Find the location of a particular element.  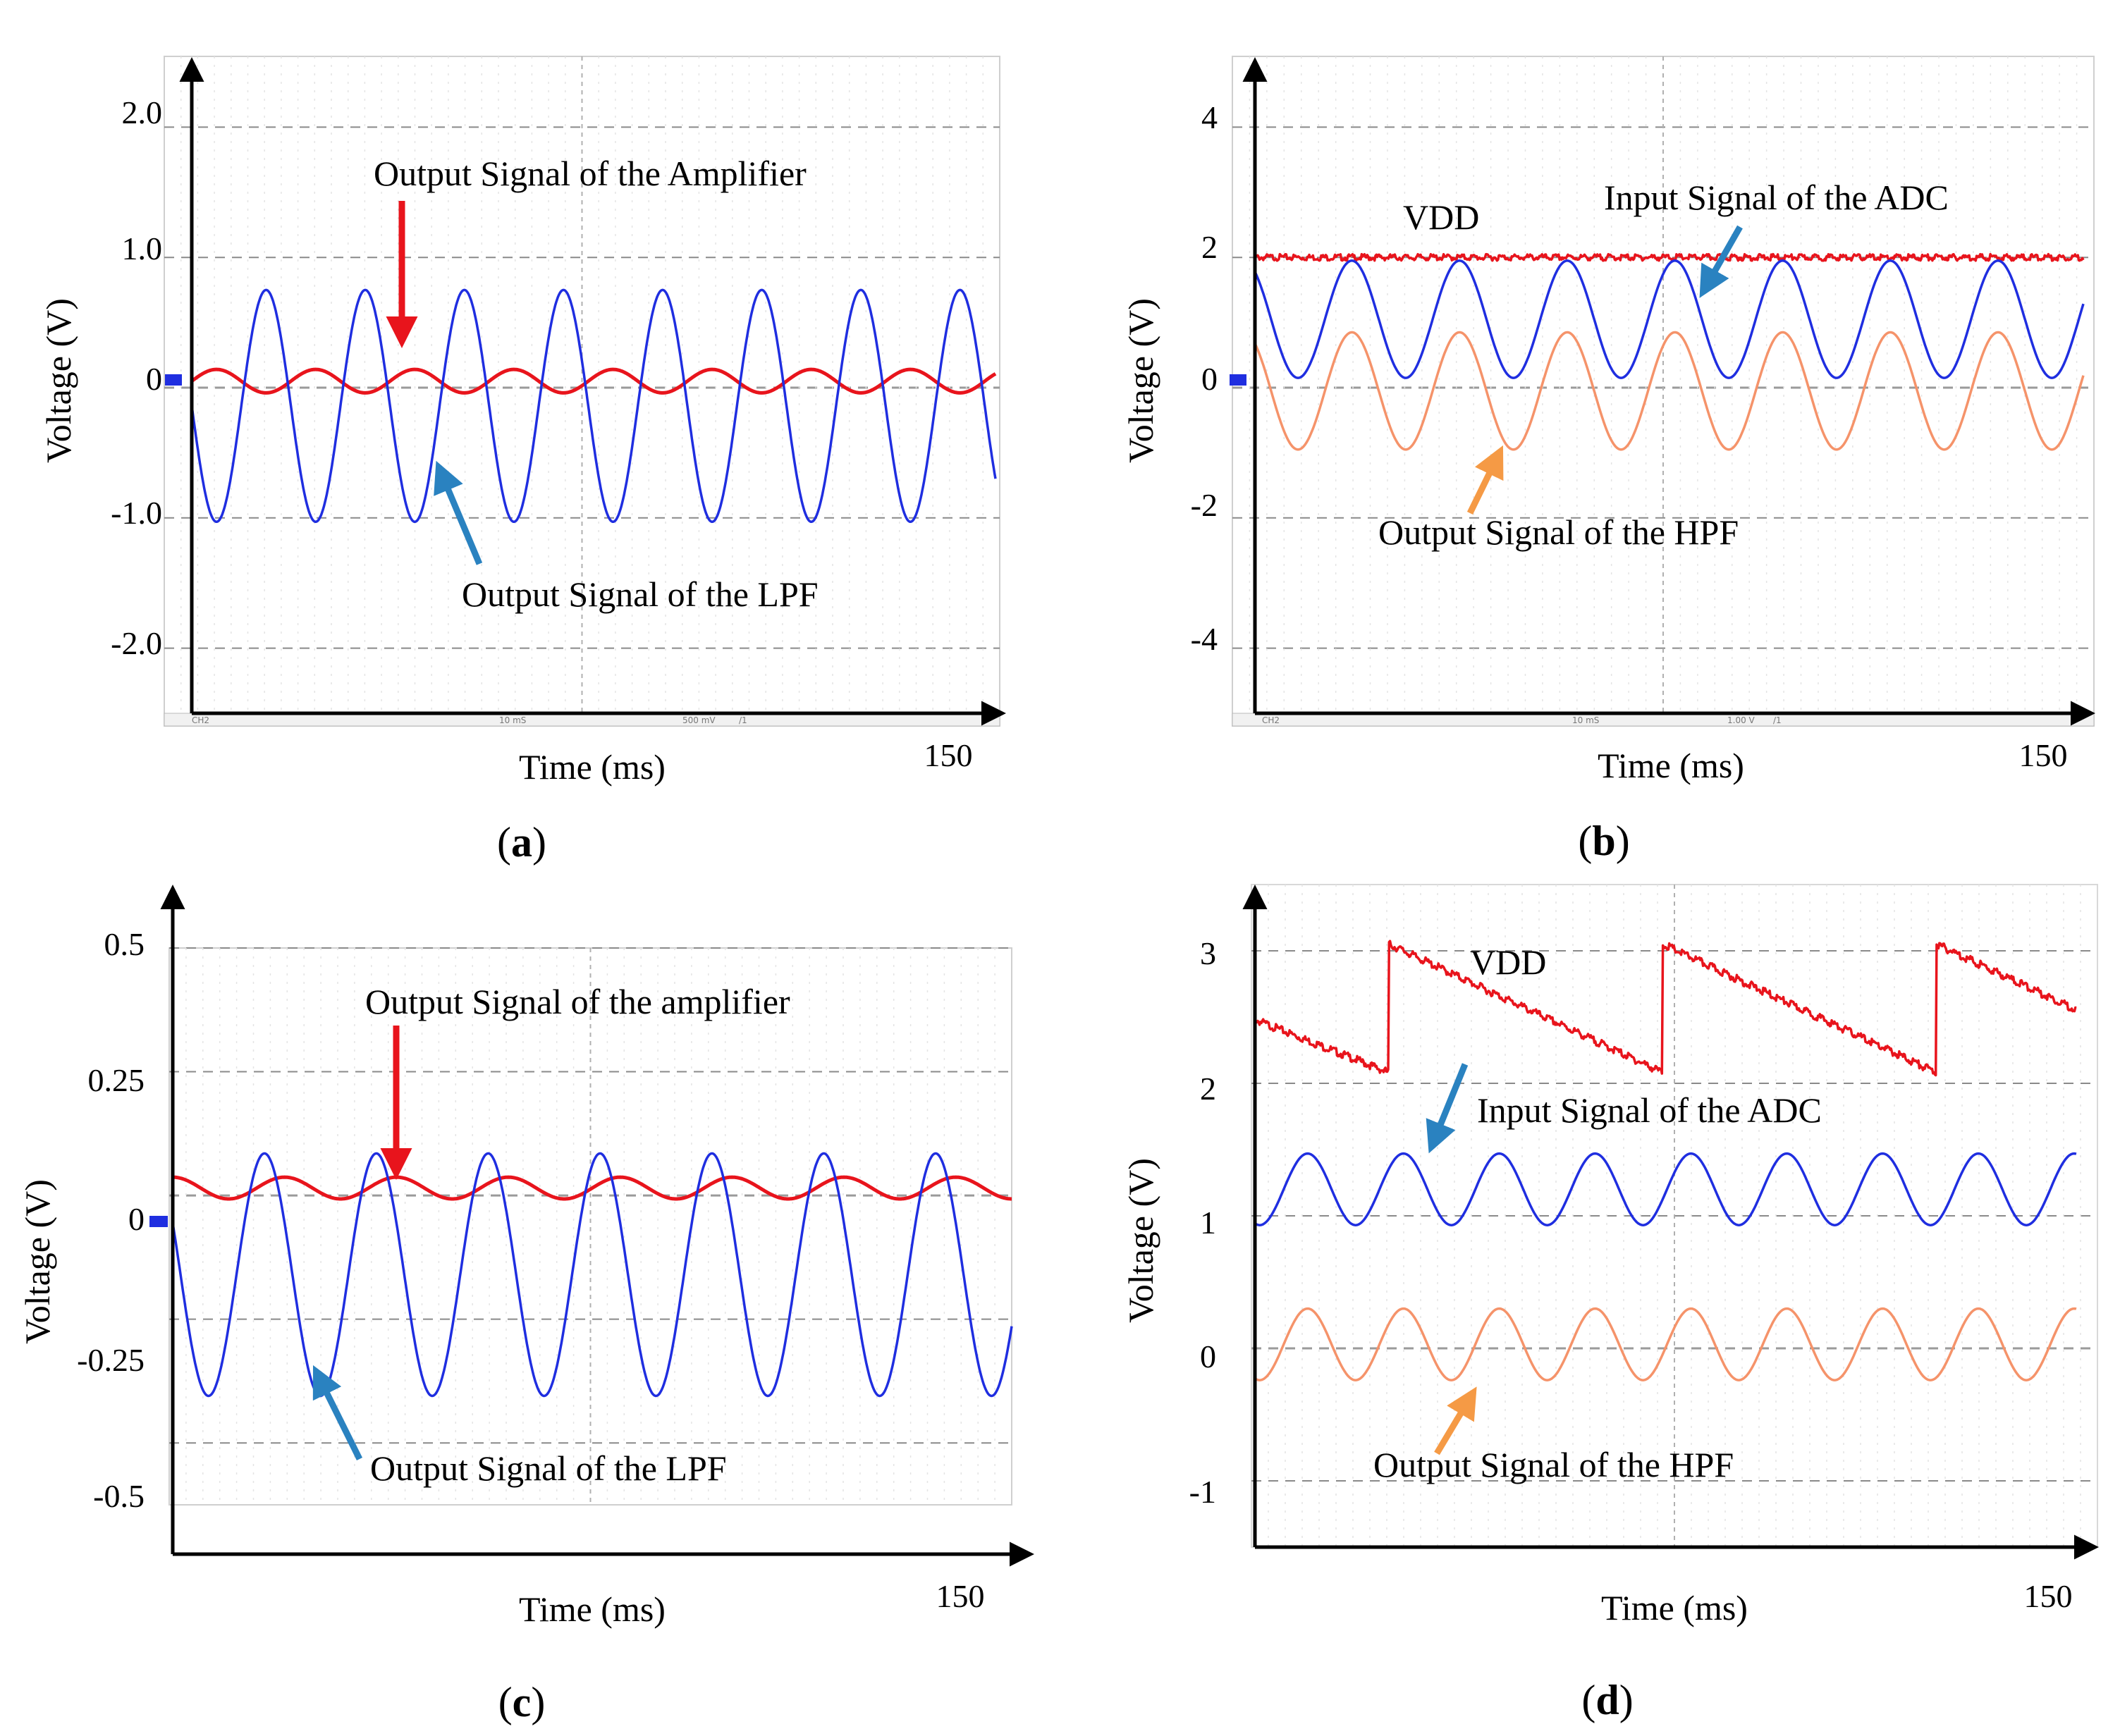

panel-d-adc-annotation: Input Signal of the ADC is located at coordinates (1649, 1110).